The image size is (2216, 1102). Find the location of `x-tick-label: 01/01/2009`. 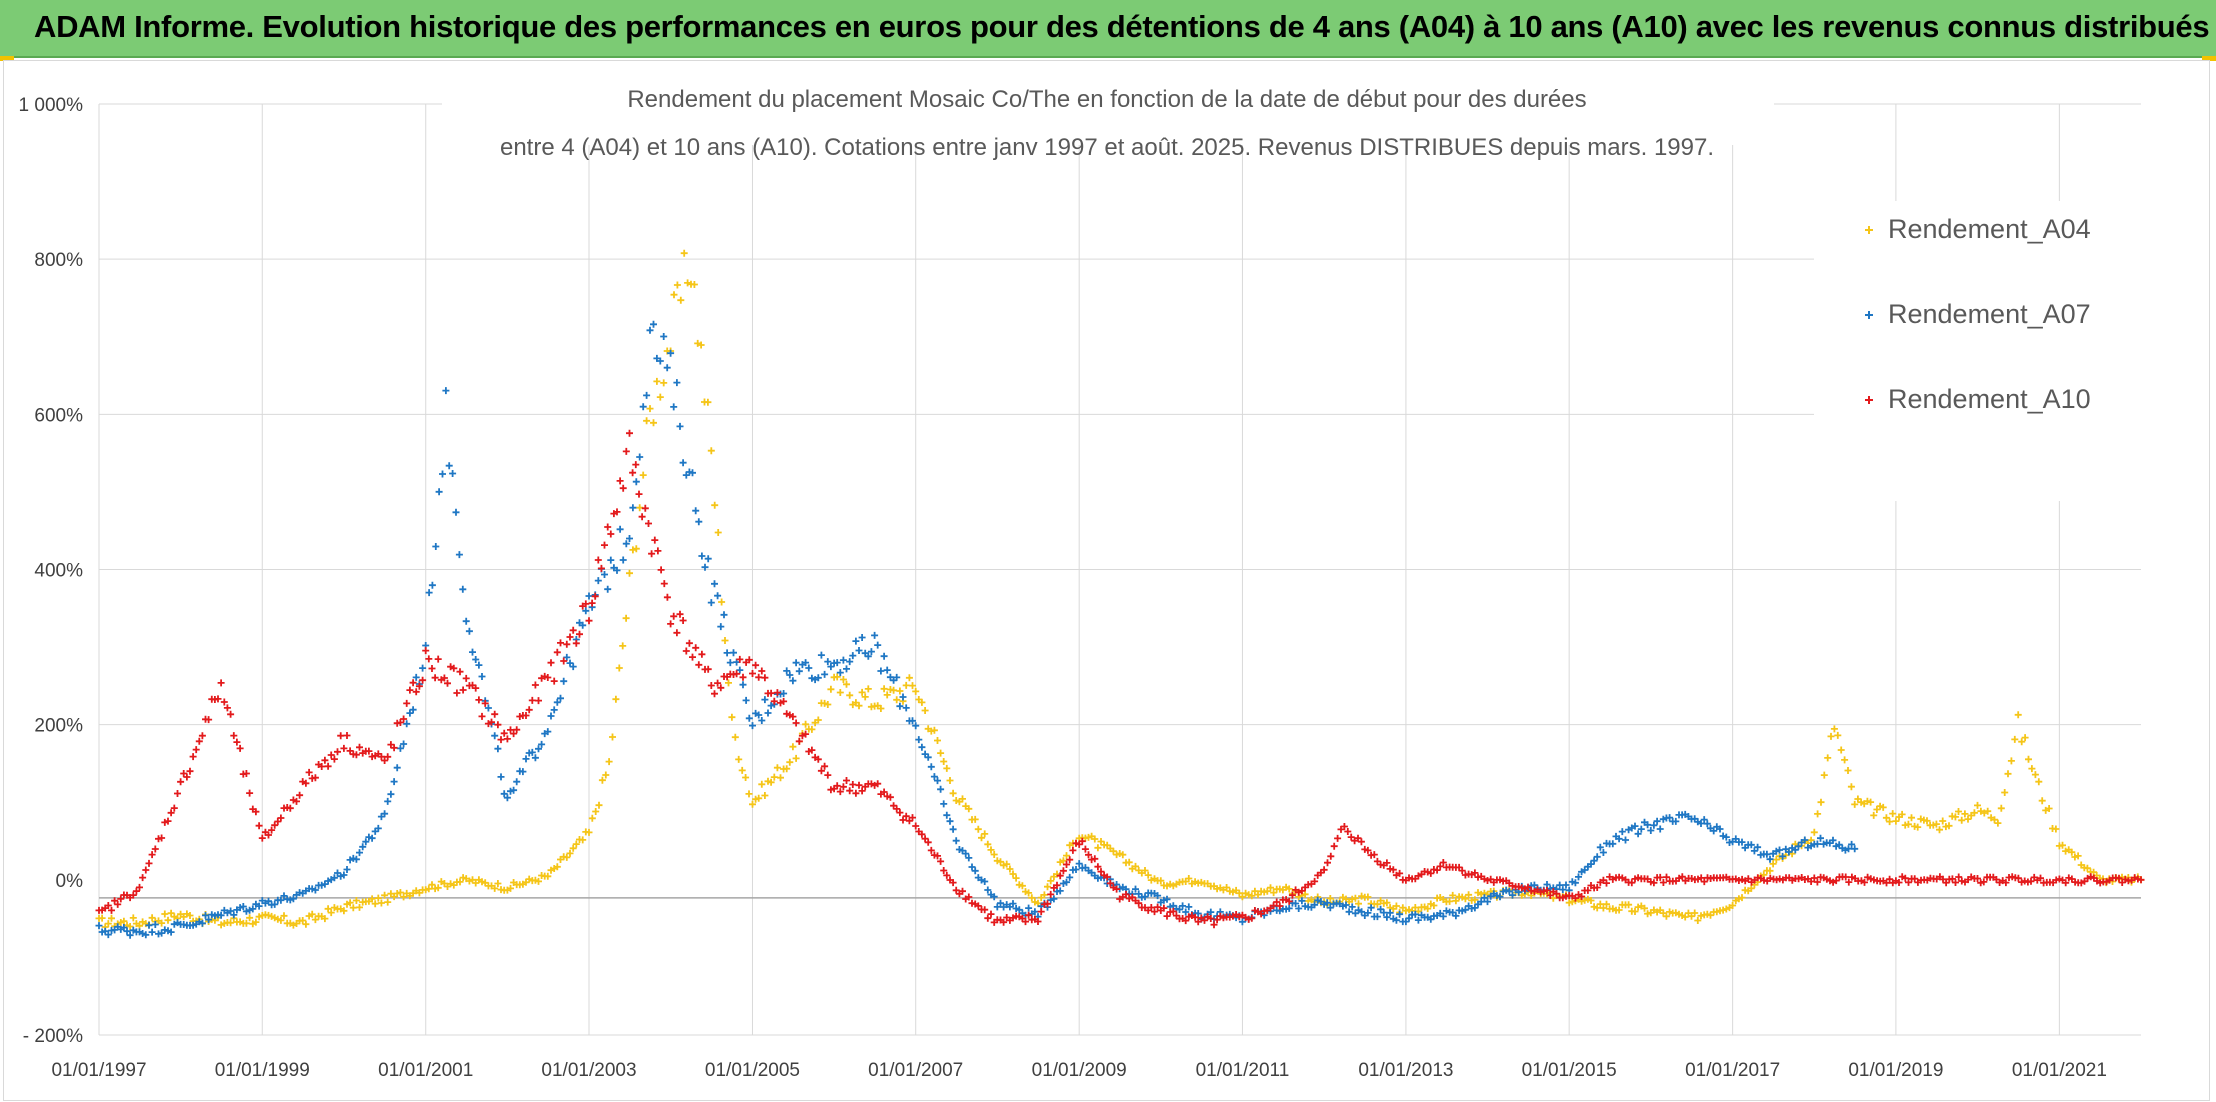

x-tick-label: 01/01/2009 is located at coordinates (1079, 1070).